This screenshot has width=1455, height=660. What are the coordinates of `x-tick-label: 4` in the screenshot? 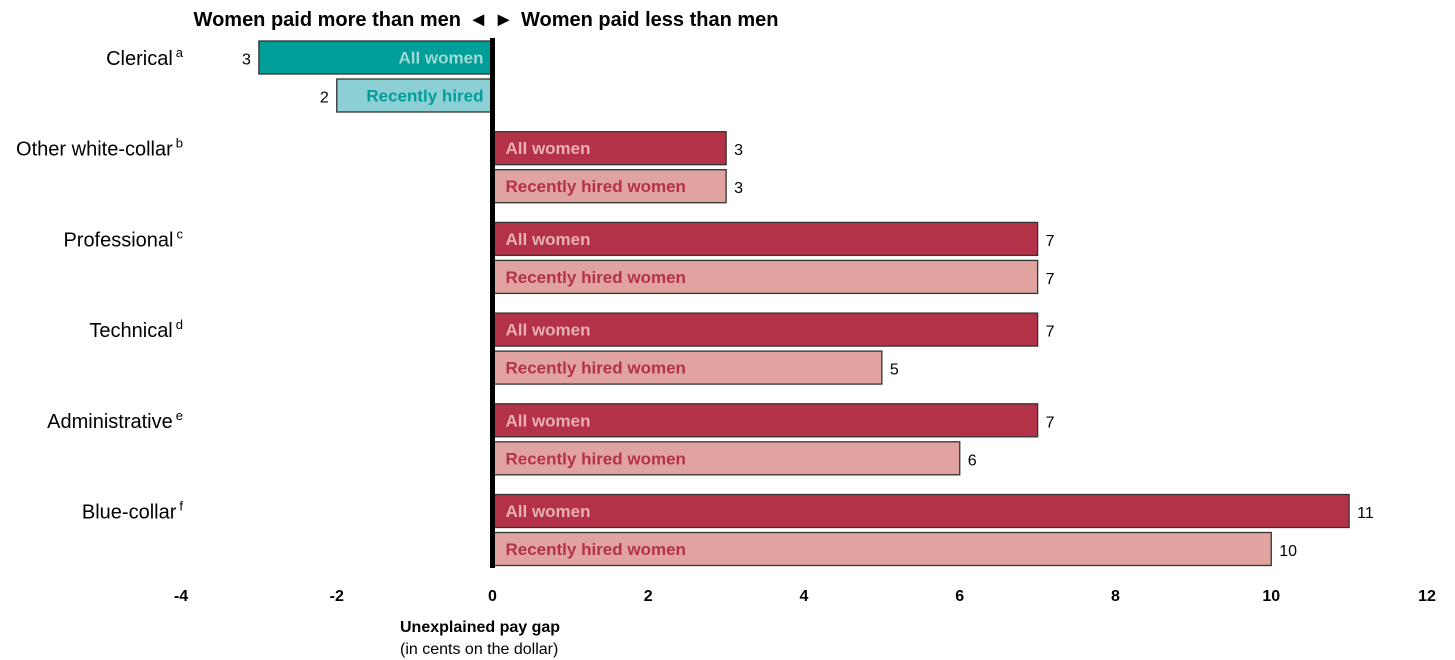 It's located at (804, 596).